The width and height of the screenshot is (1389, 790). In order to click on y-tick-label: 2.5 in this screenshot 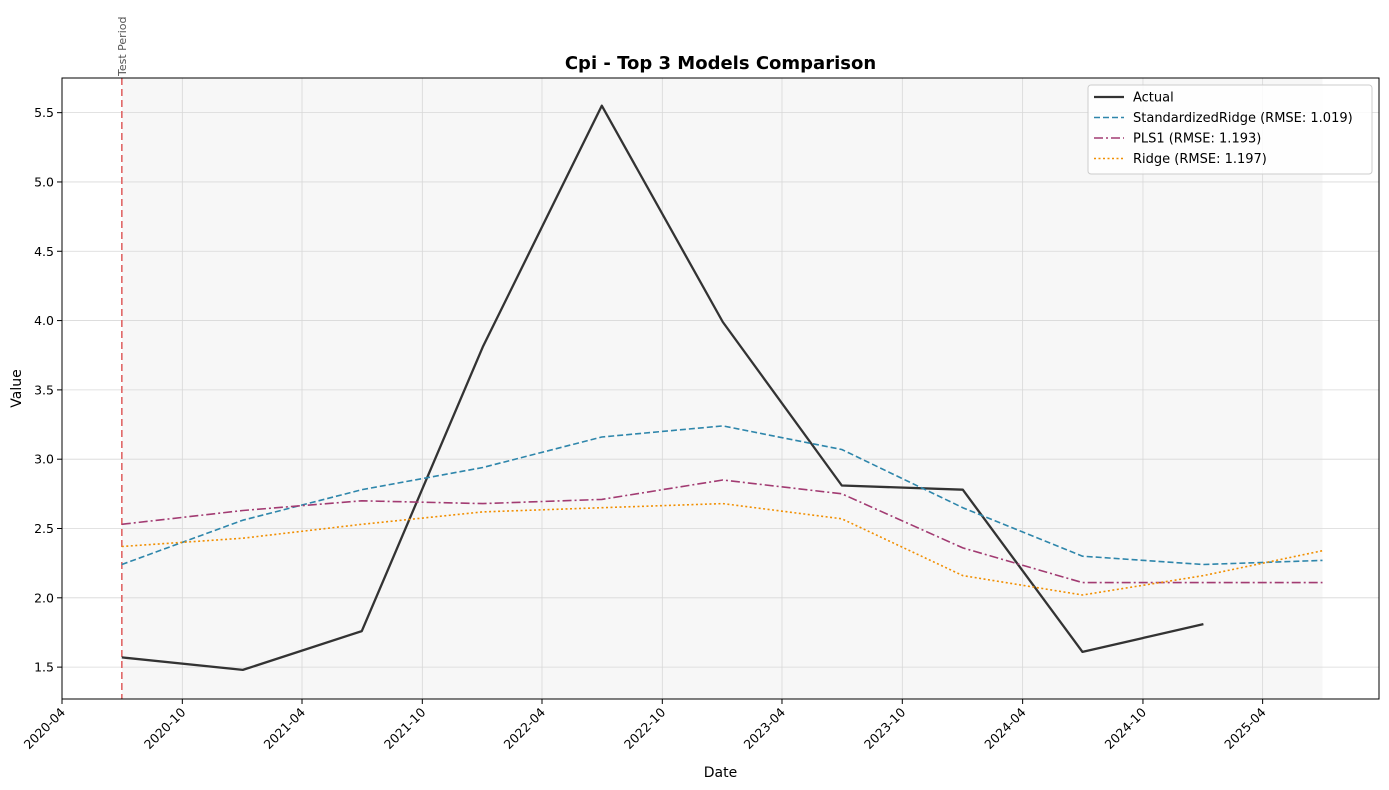, I will do `click(44, 528)`.